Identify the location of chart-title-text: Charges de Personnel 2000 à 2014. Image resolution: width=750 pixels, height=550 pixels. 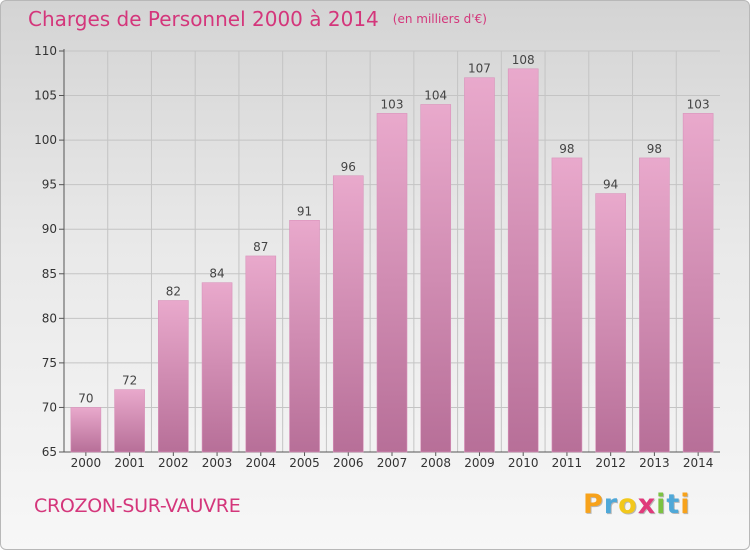
(203, 19).